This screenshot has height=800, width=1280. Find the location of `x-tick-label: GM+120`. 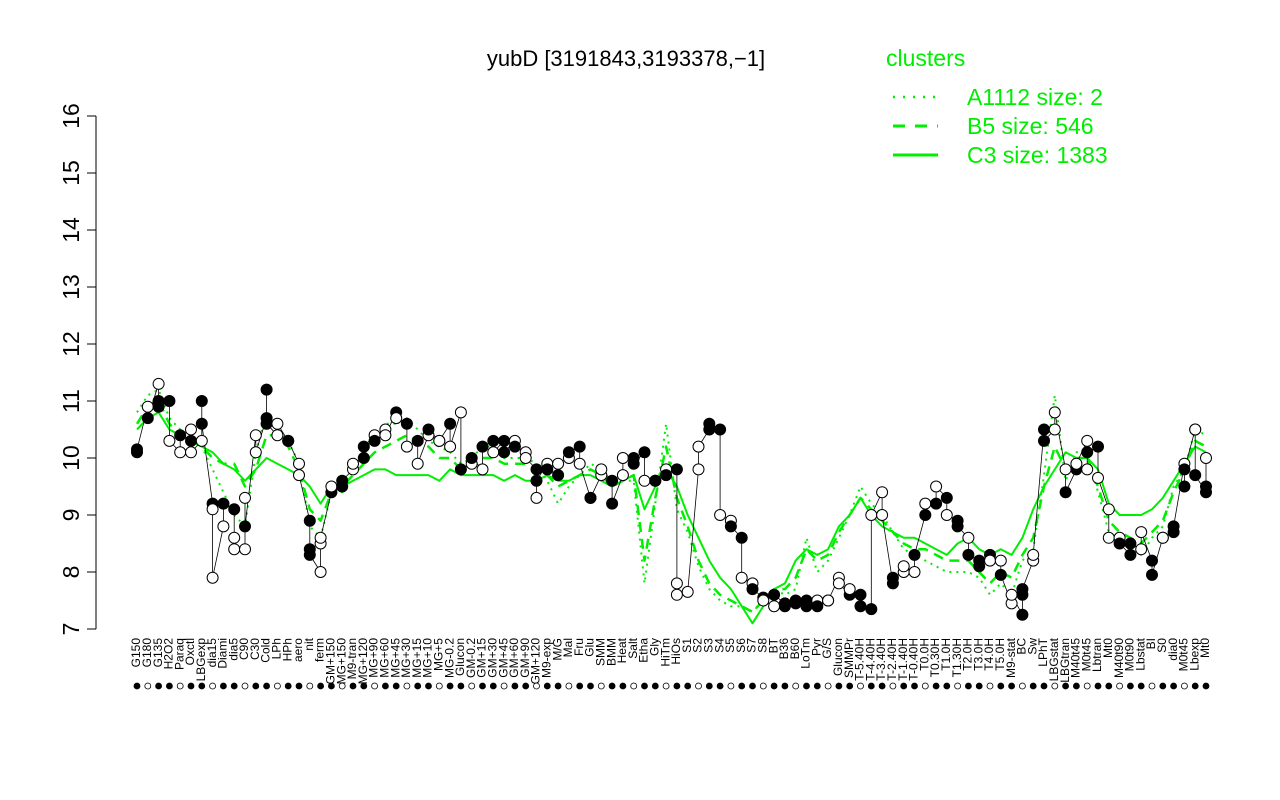

x-tick-label: GM+120 is located at coordinates (536, 661).